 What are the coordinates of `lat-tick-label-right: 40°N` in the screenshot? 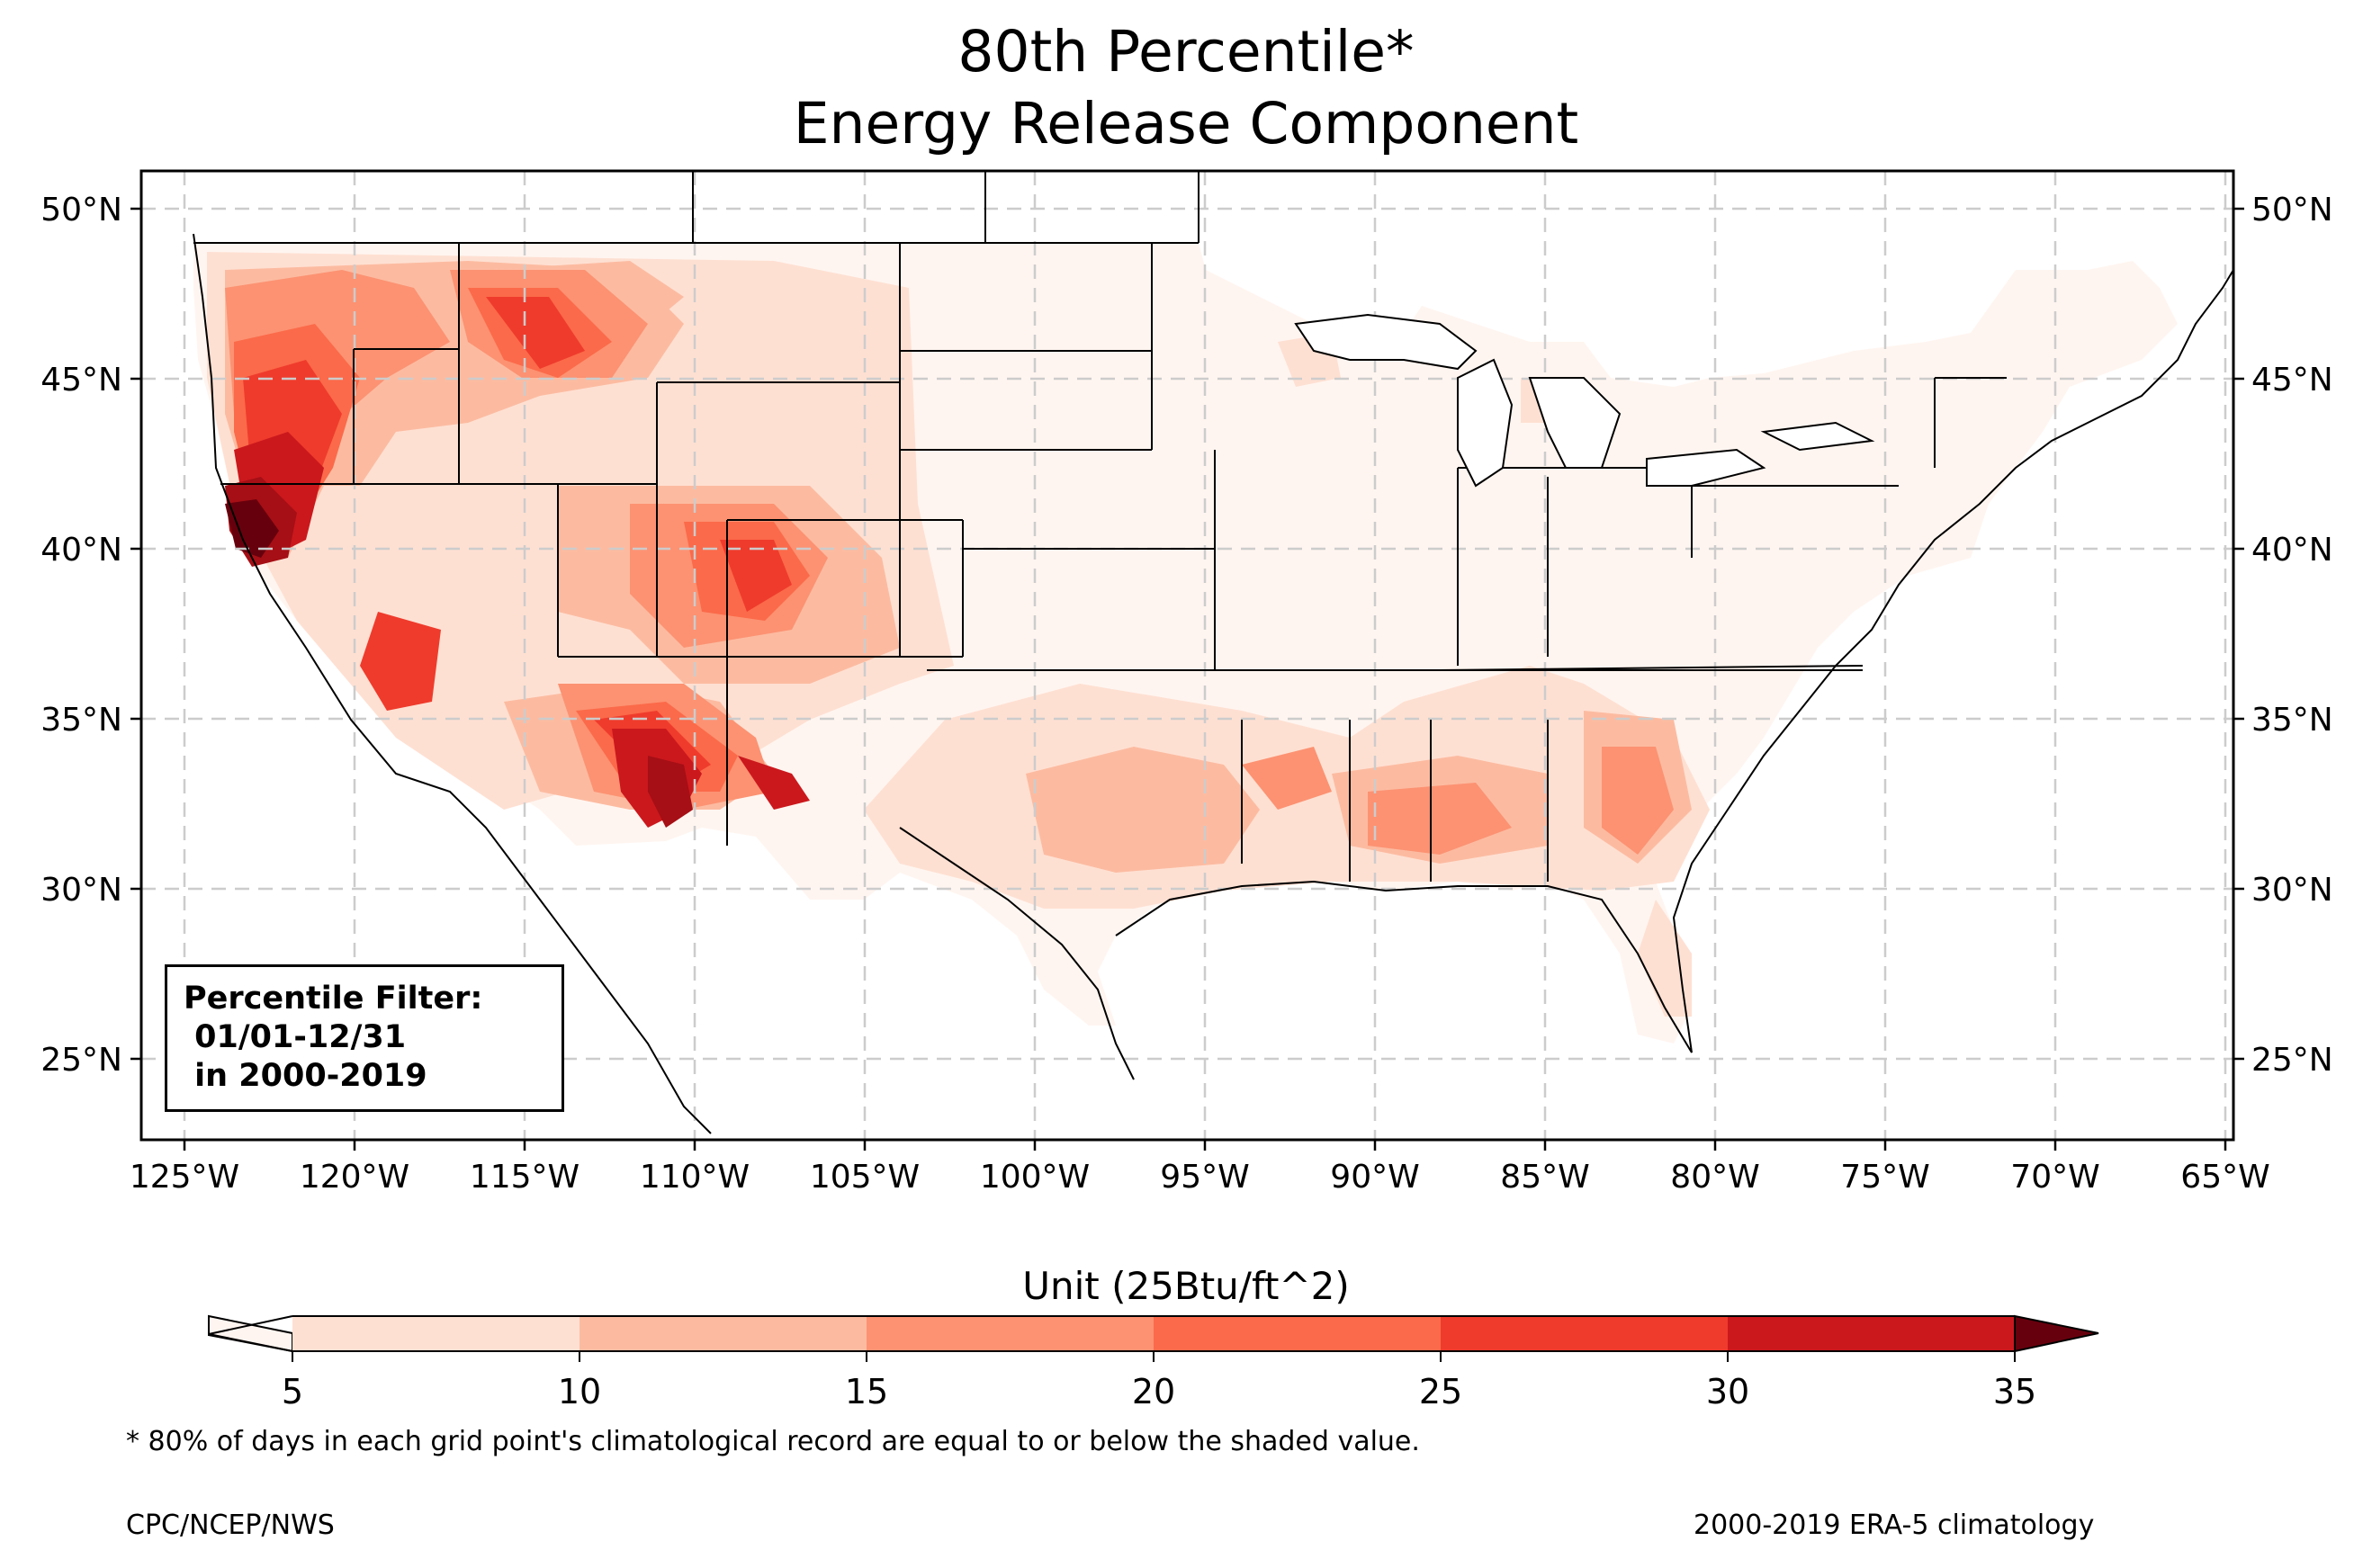 It's located at (2292, 550).